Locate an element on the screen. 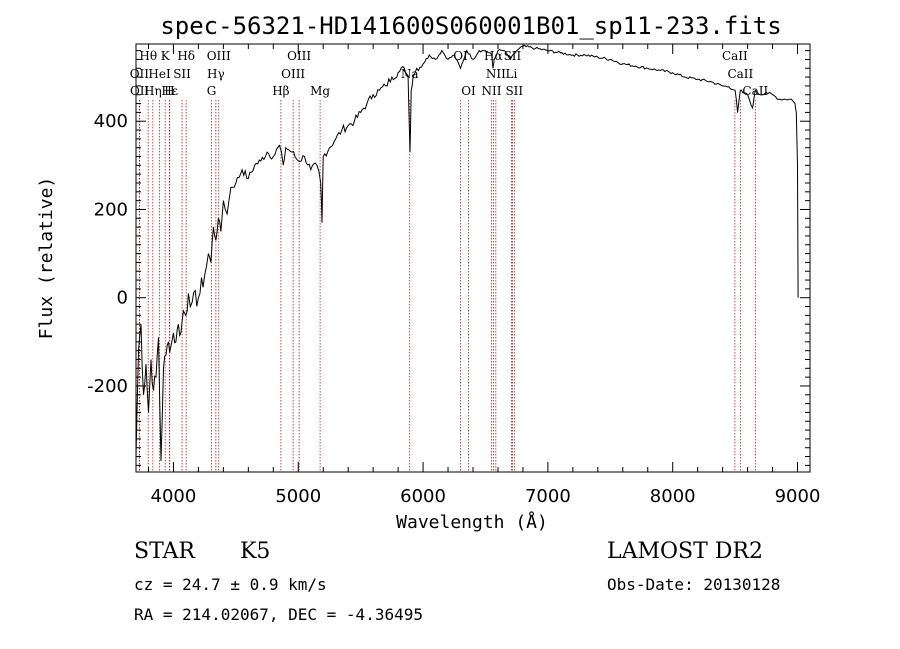 This screenshot has height=649, width=900. line-label: Hα is located at coordinates (493, 56).